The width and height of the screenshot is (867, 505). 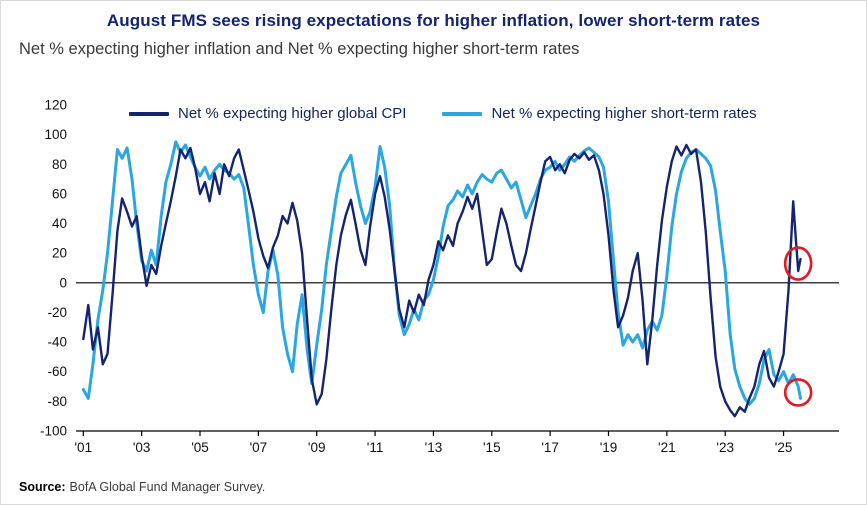 I want to click on y-axis-tick-label: 40, so click(x=59, y=223).